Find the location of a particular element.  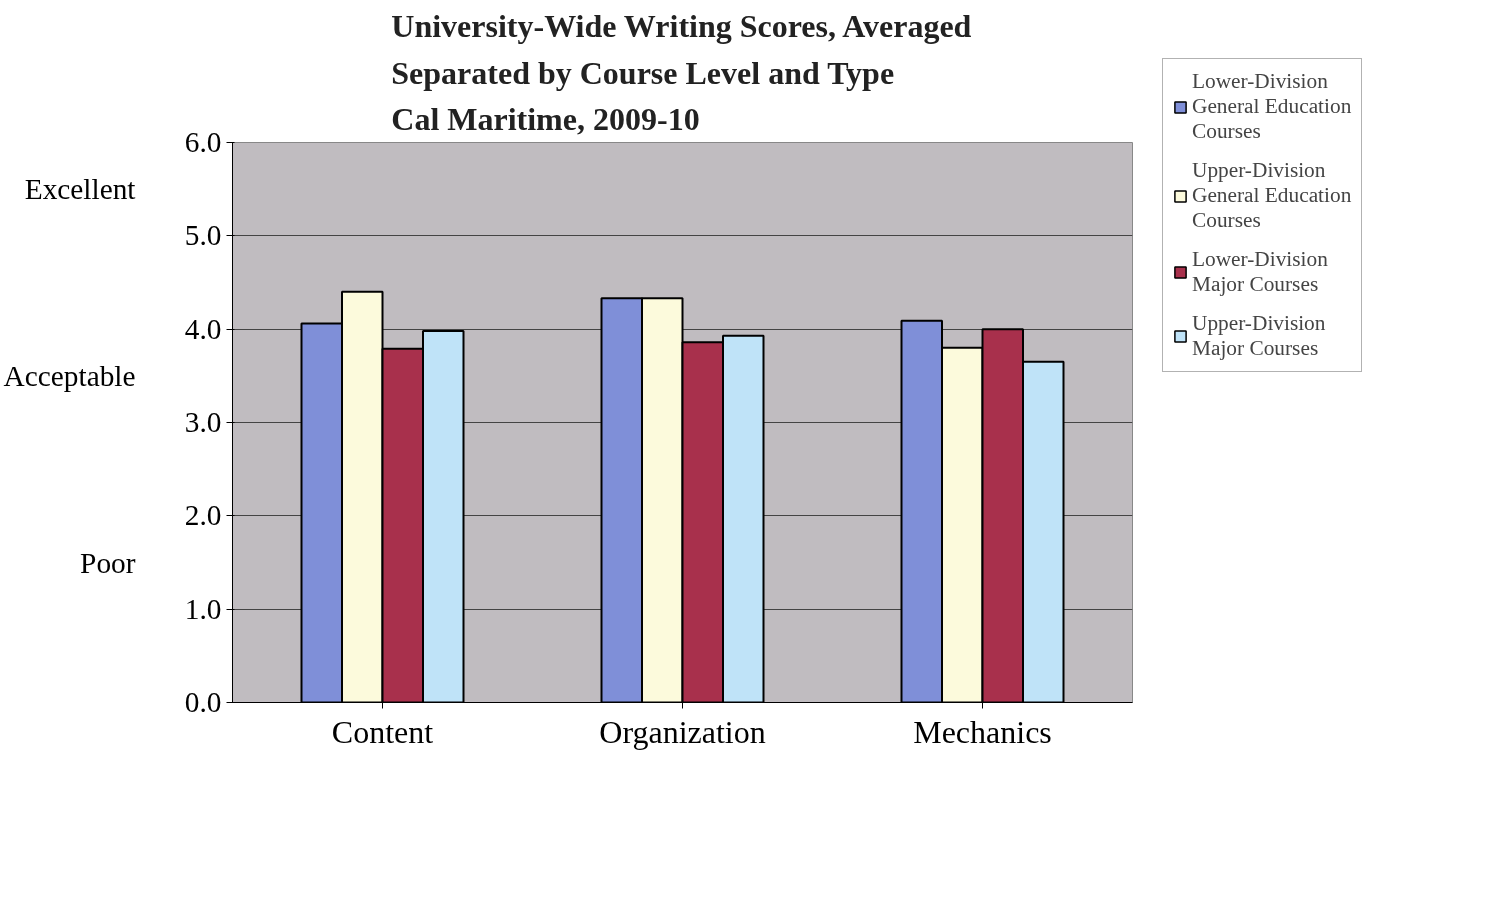

y-tick-label: 3.0 is located at coordinates (203, 422).